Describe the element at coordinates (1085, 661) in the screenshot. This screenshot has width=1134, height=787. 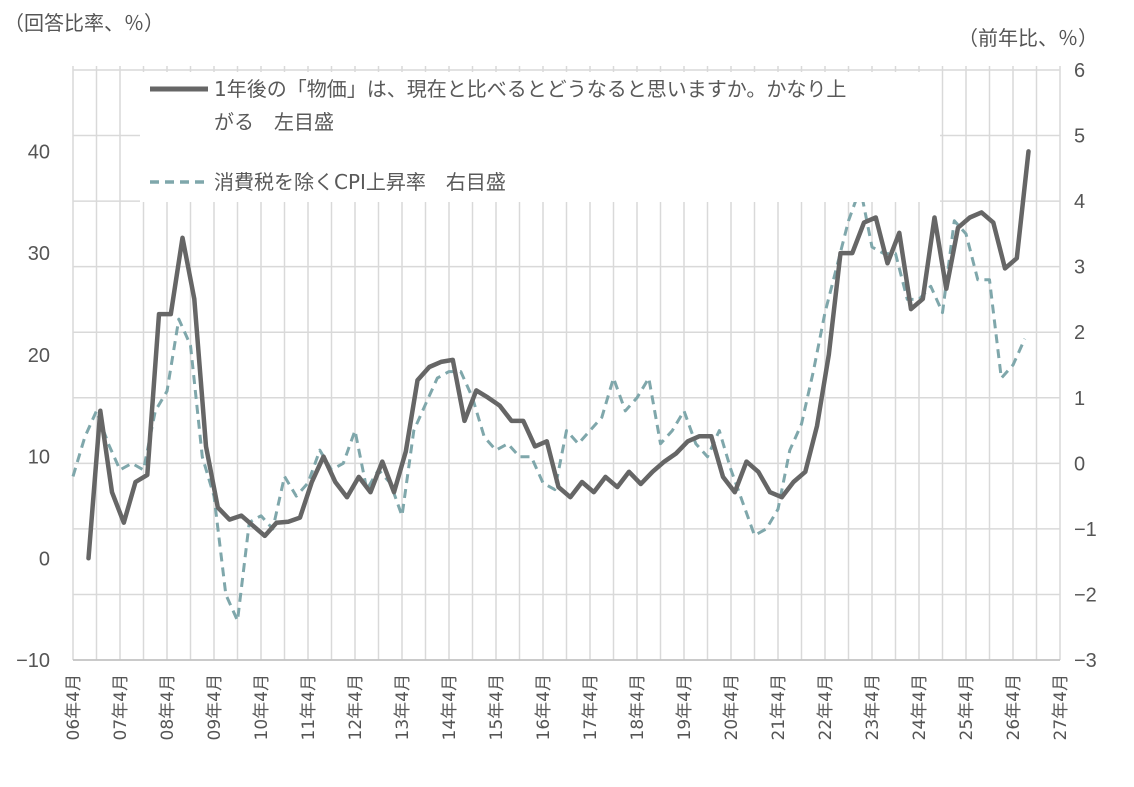
I see `right-axis-tick-label: −3` at that location.